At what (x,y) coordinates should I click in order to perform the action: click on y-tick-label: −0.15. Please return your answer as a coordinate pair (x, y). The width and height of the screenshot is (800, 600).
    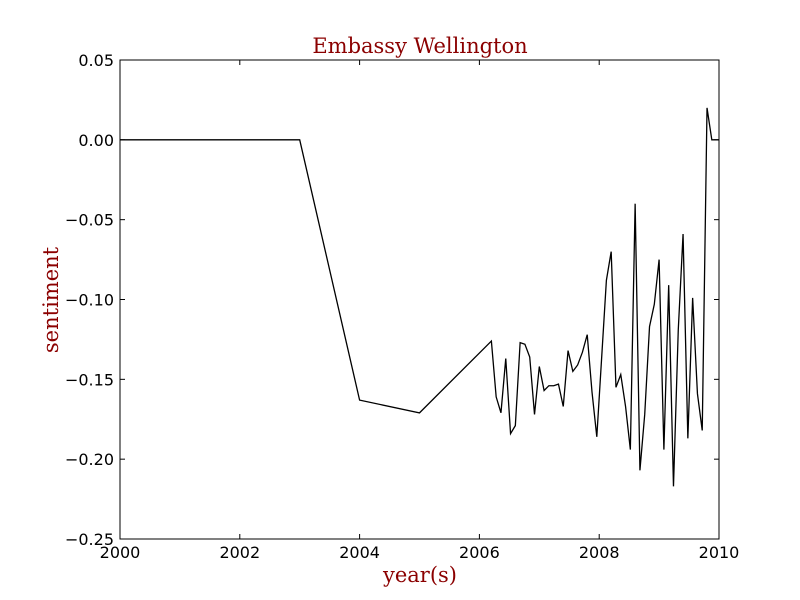
    Looking at the image, I should click on (89, 379).